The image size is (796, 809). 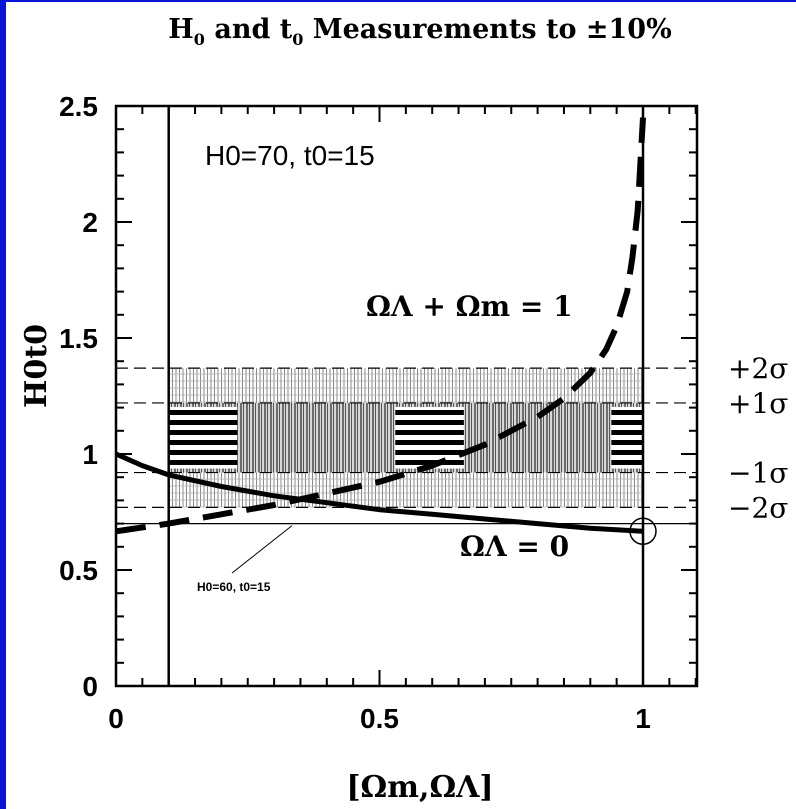 What do you see at coordinates (758, 507) in the screenshot?
I see `sigma-label-4: −2σ` at bounding box center [758, 507].